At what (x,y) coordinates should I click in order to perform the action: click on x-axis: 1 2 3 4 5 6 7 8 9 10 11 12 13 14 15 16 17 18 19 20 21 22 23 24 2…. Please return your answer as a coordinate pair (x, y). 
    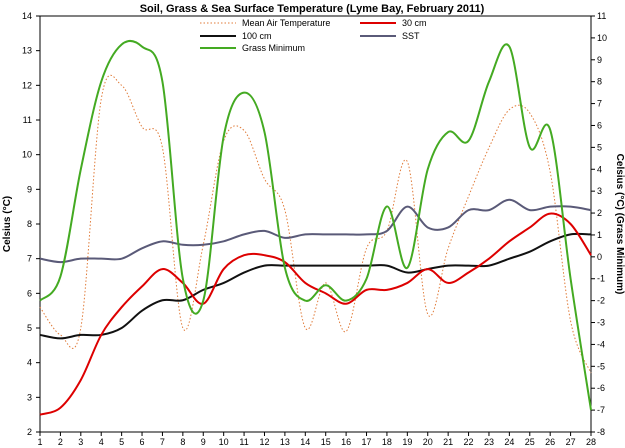
    Looking at the image, I should click on (316, 439).